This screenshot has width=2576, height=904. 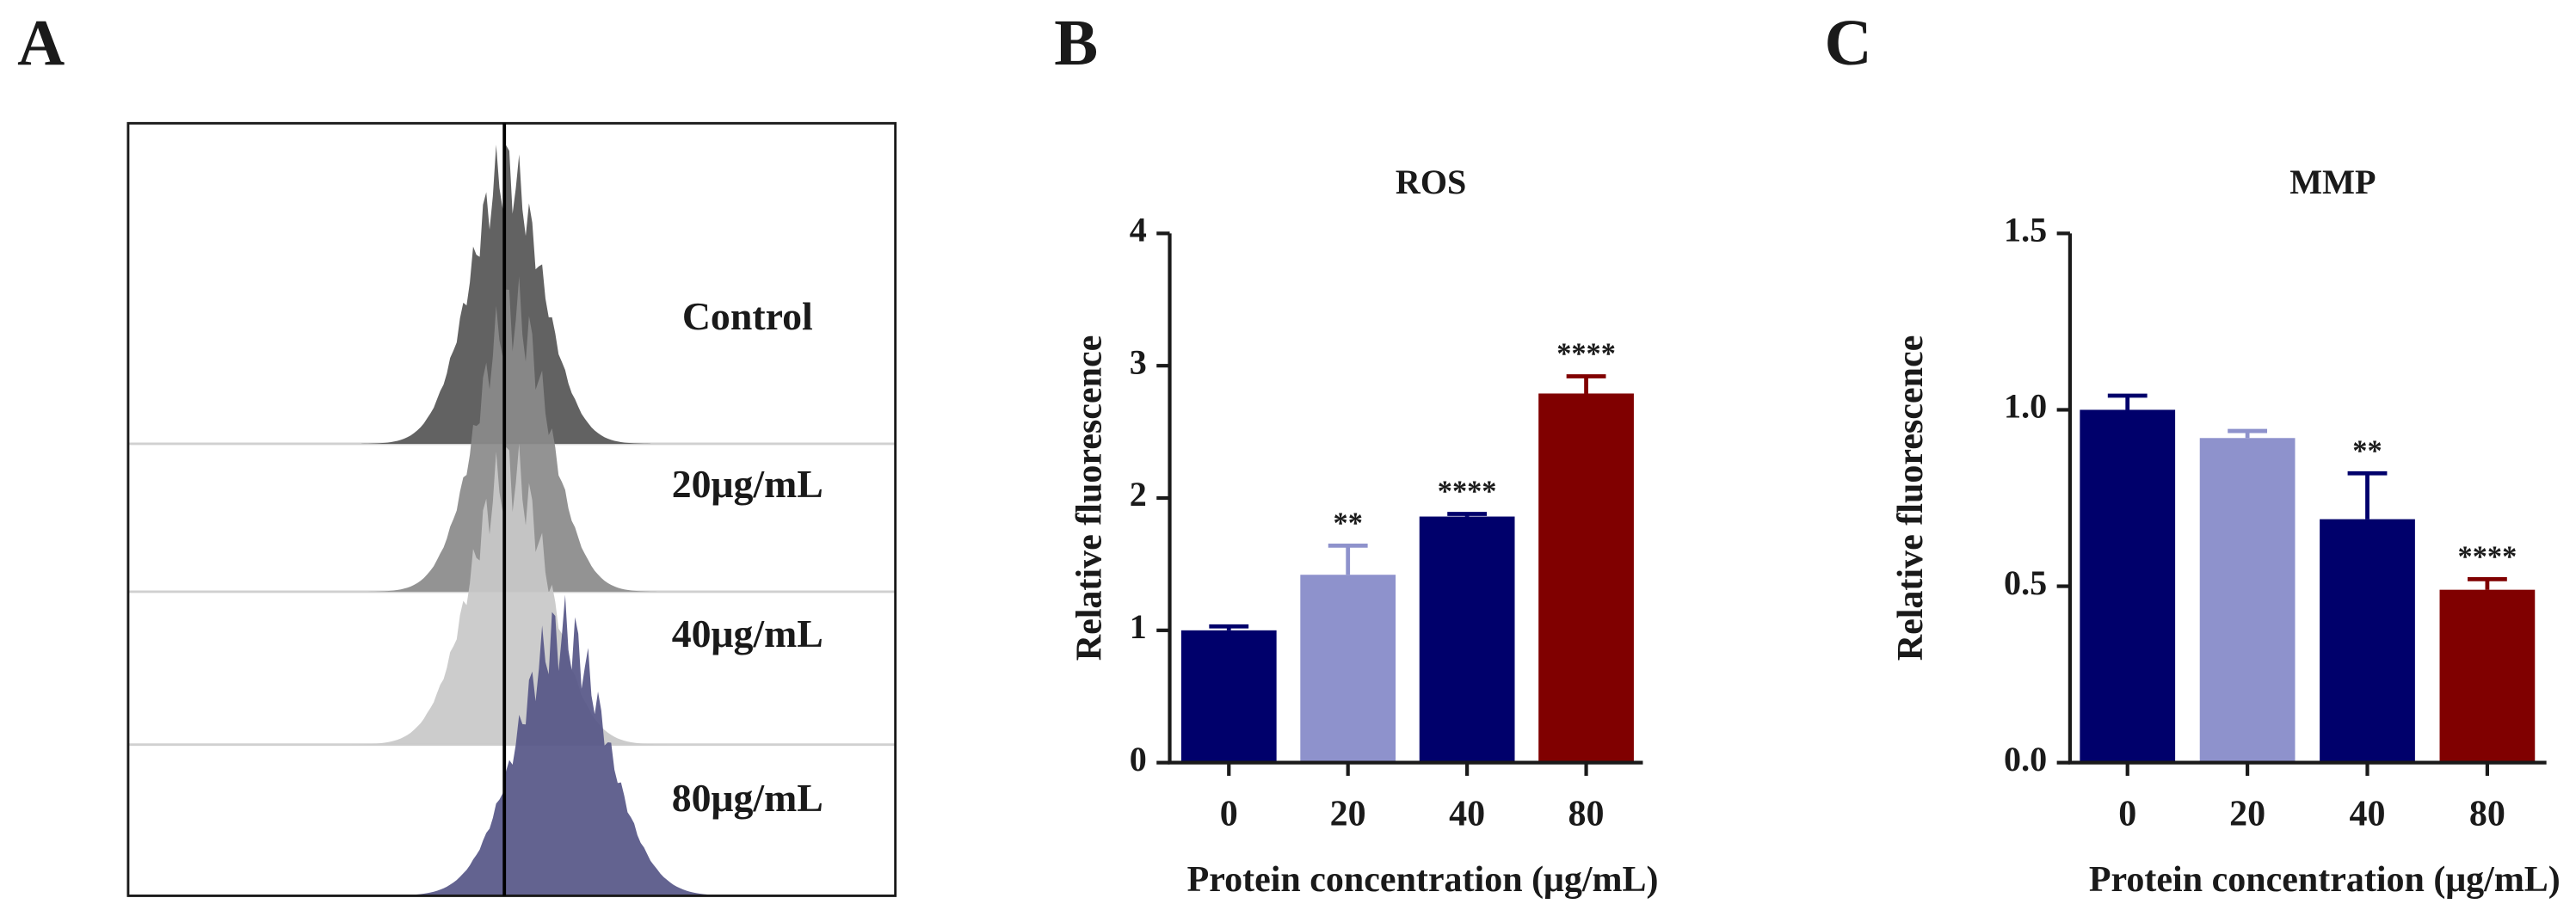 I want to click on panel-label: B, so click(x=1076, y=42).